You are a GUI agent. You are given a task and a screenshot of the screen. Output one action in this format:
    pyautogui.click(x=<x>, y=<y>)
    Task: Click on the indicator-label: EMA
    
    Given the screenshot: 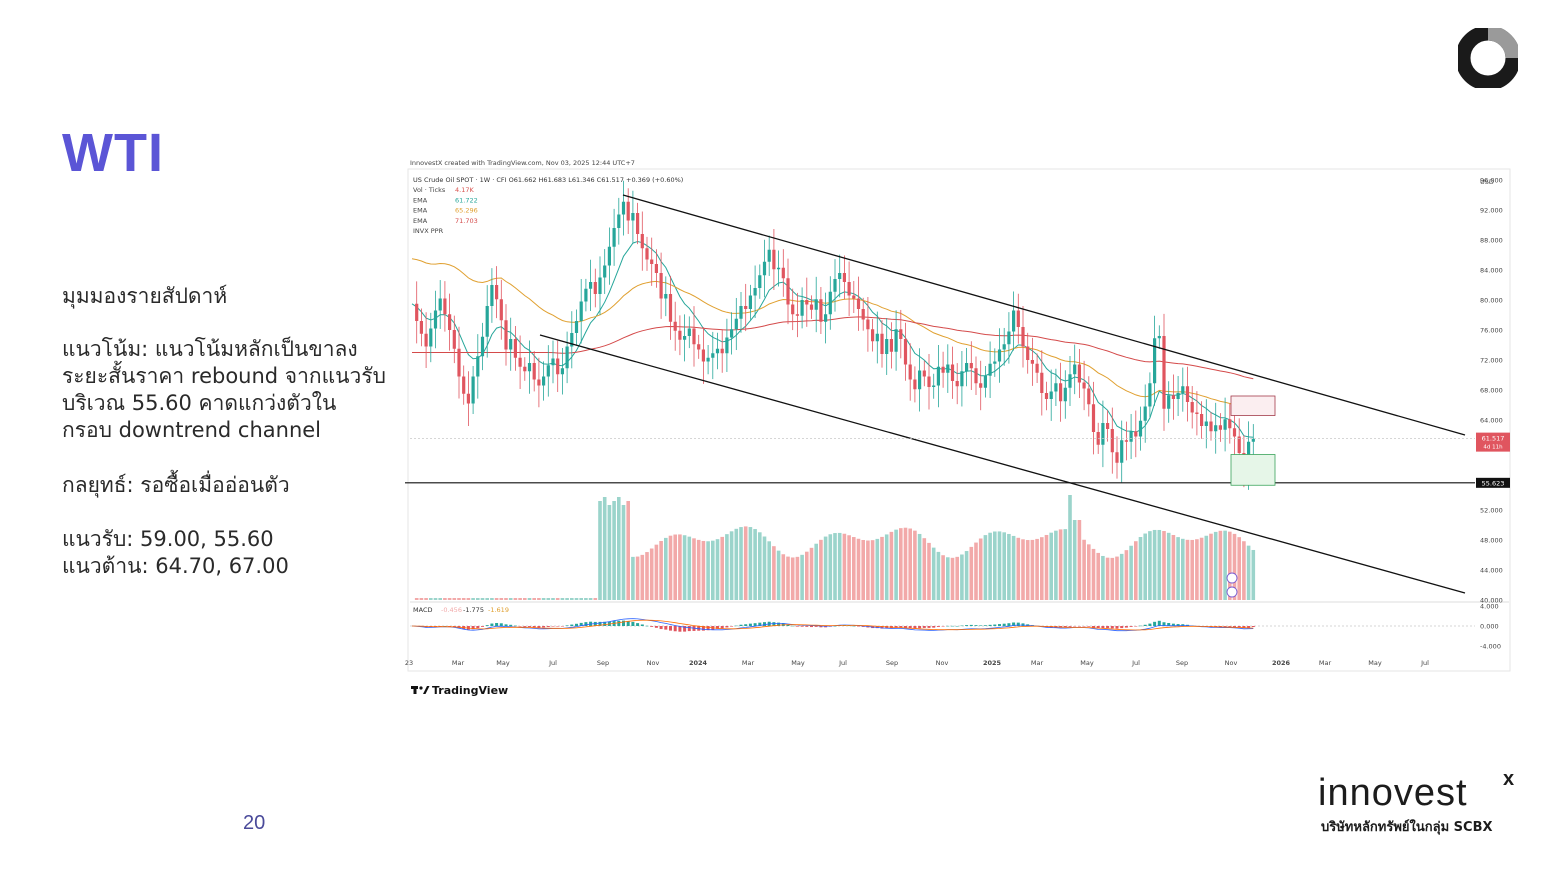 What is the action you would take?
    pyautogui.click(x=420, y=200)
    